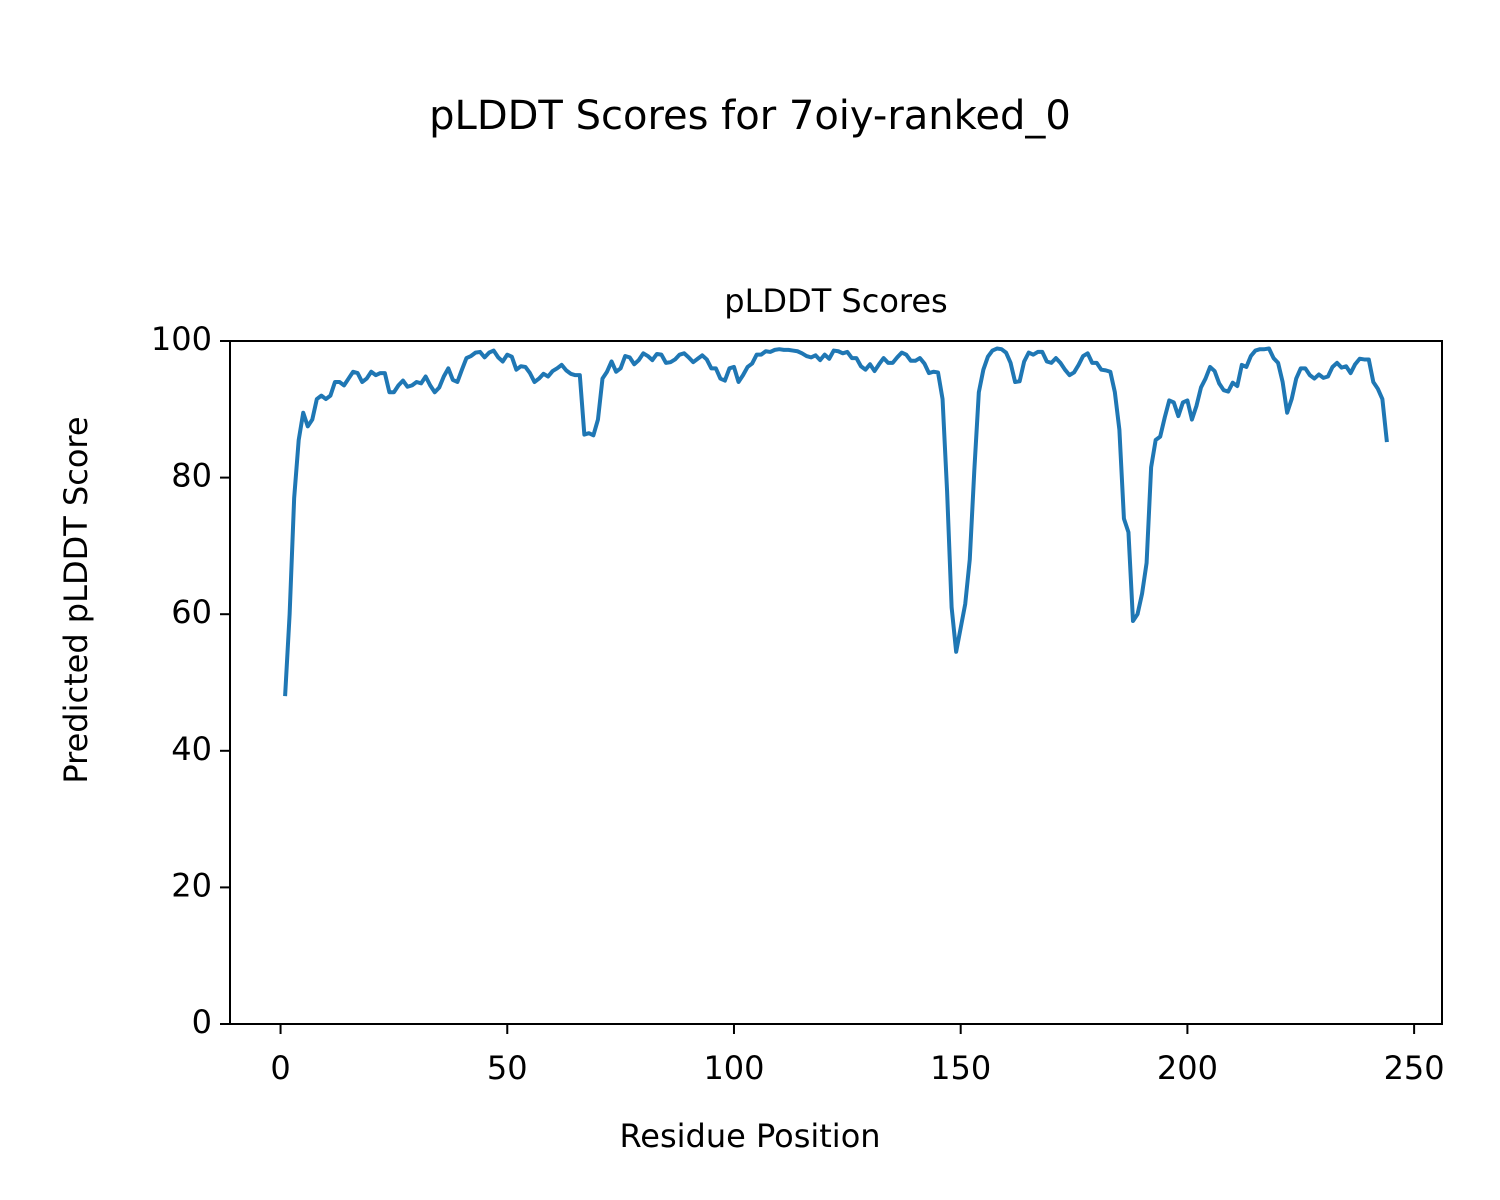 Image resolution: width=1500 pixels, height=1200 pixels. Describe the element at coordinates (181, 339) in the screenshot. I see `y-tick-label: 100` at that location.